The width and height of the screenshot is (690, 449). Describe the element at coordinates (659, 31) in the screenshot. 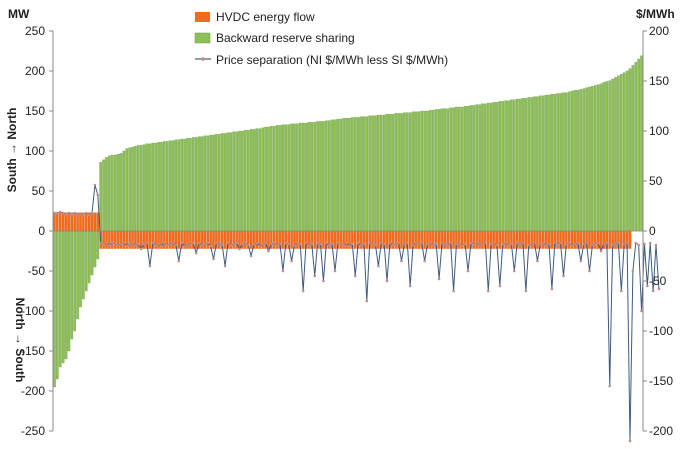

I see `right-tick-label: 200` at that location.